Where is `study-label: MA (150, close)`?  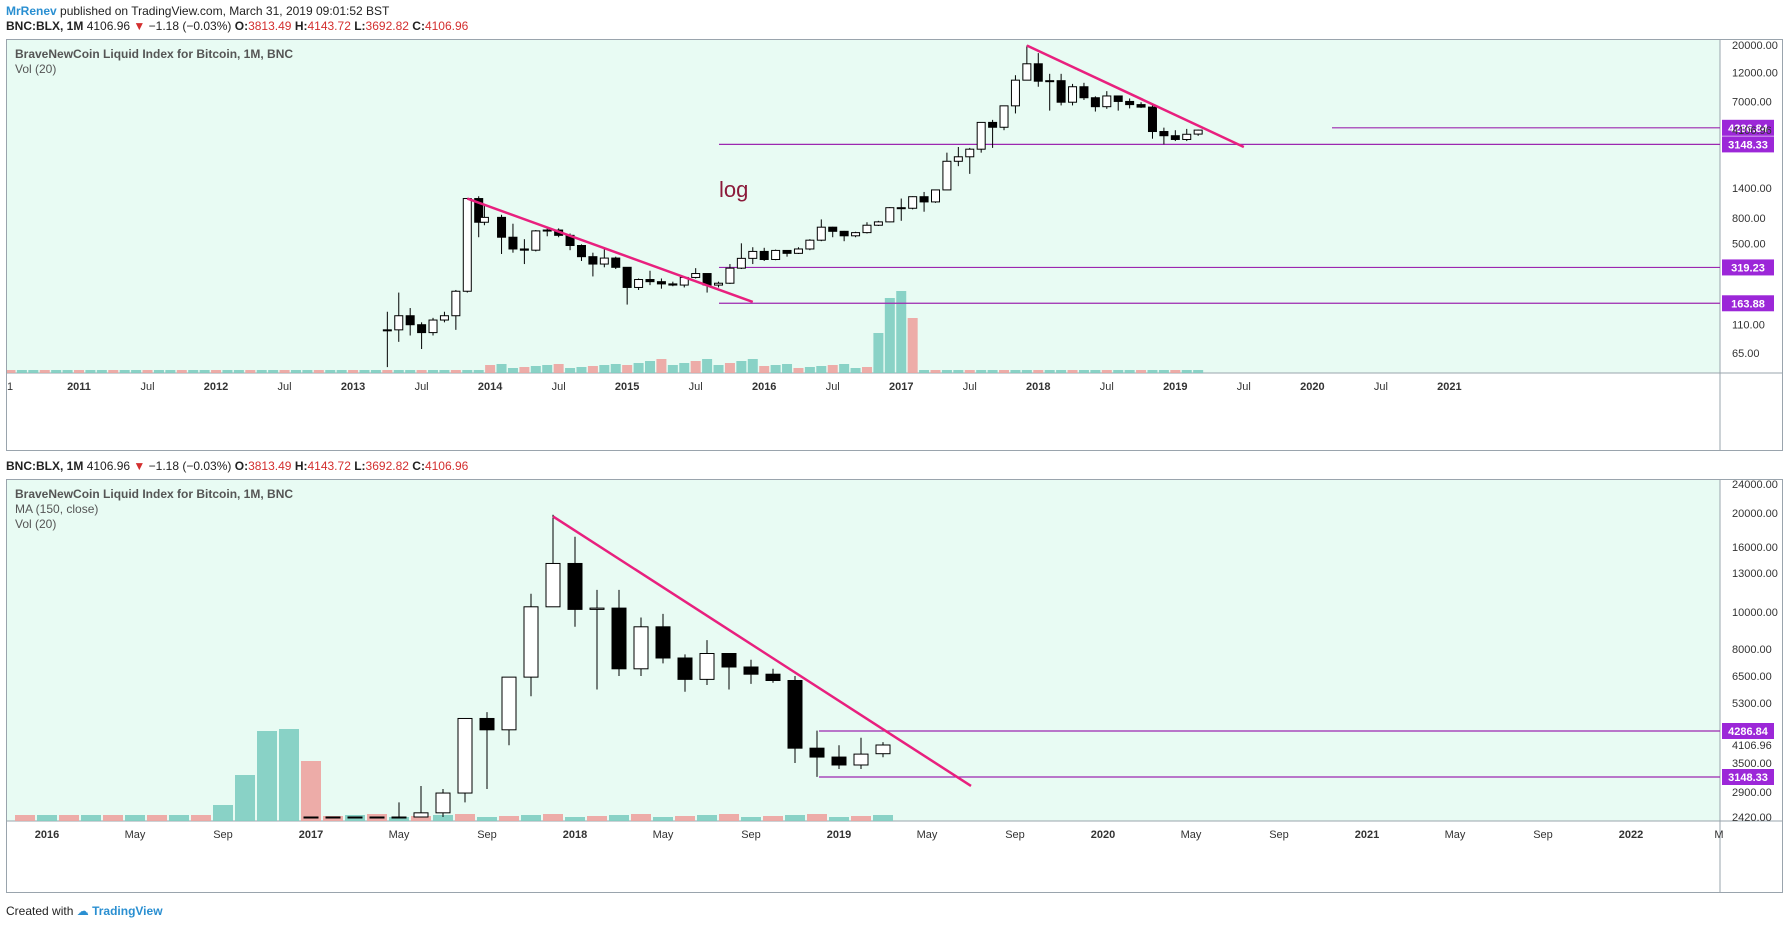 study-label: MA (150, close) is located at coordinates (56, 509).